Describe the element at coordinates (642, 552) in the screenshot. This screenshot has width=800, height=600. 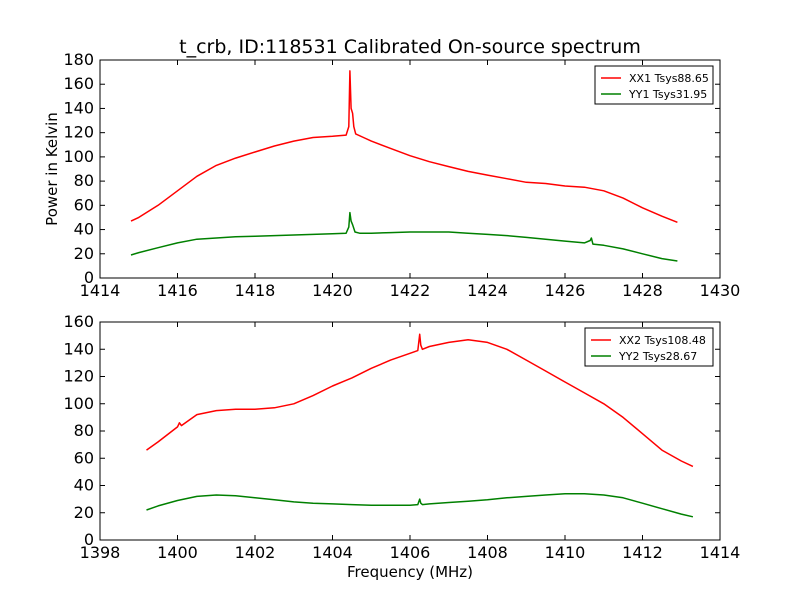
I see `x-tick-label: 1412` at that location.